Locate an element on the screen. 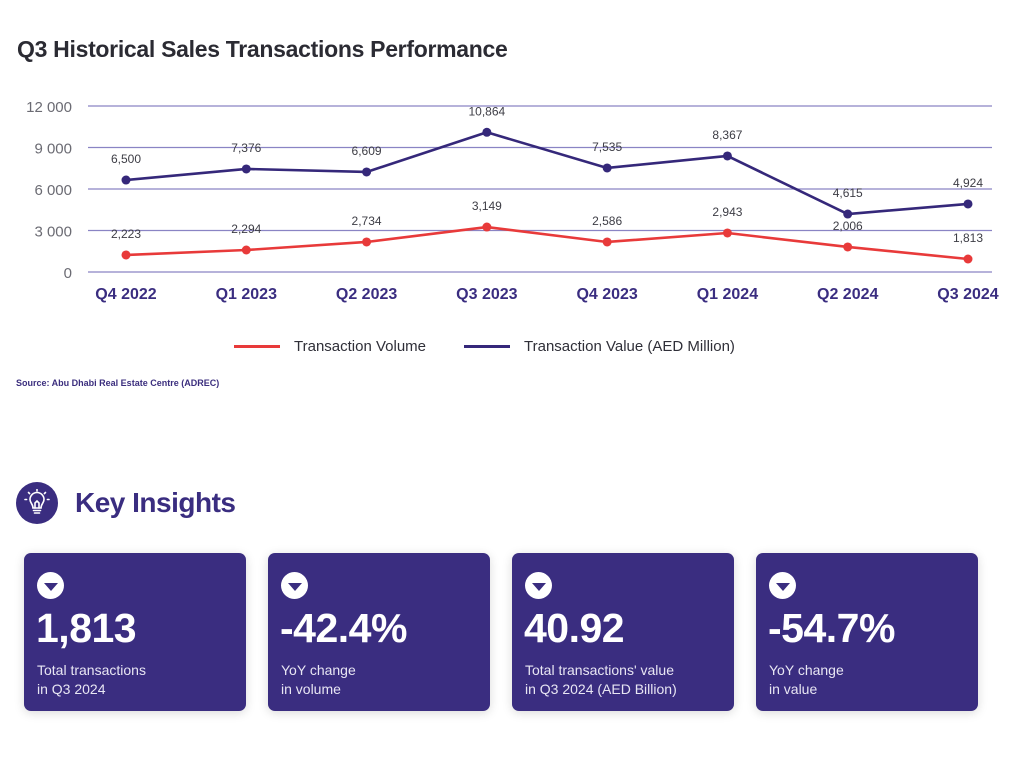  y-tick-label: 9 000 is located at coordinates (53, 149).